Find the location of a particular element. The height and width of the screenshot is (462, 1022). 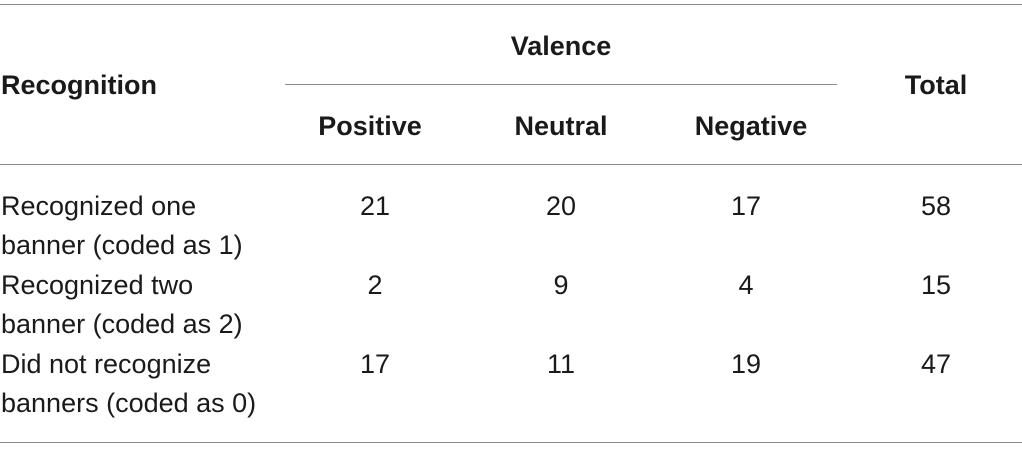

cell-total: 47 is located at coordinates (936, 364).